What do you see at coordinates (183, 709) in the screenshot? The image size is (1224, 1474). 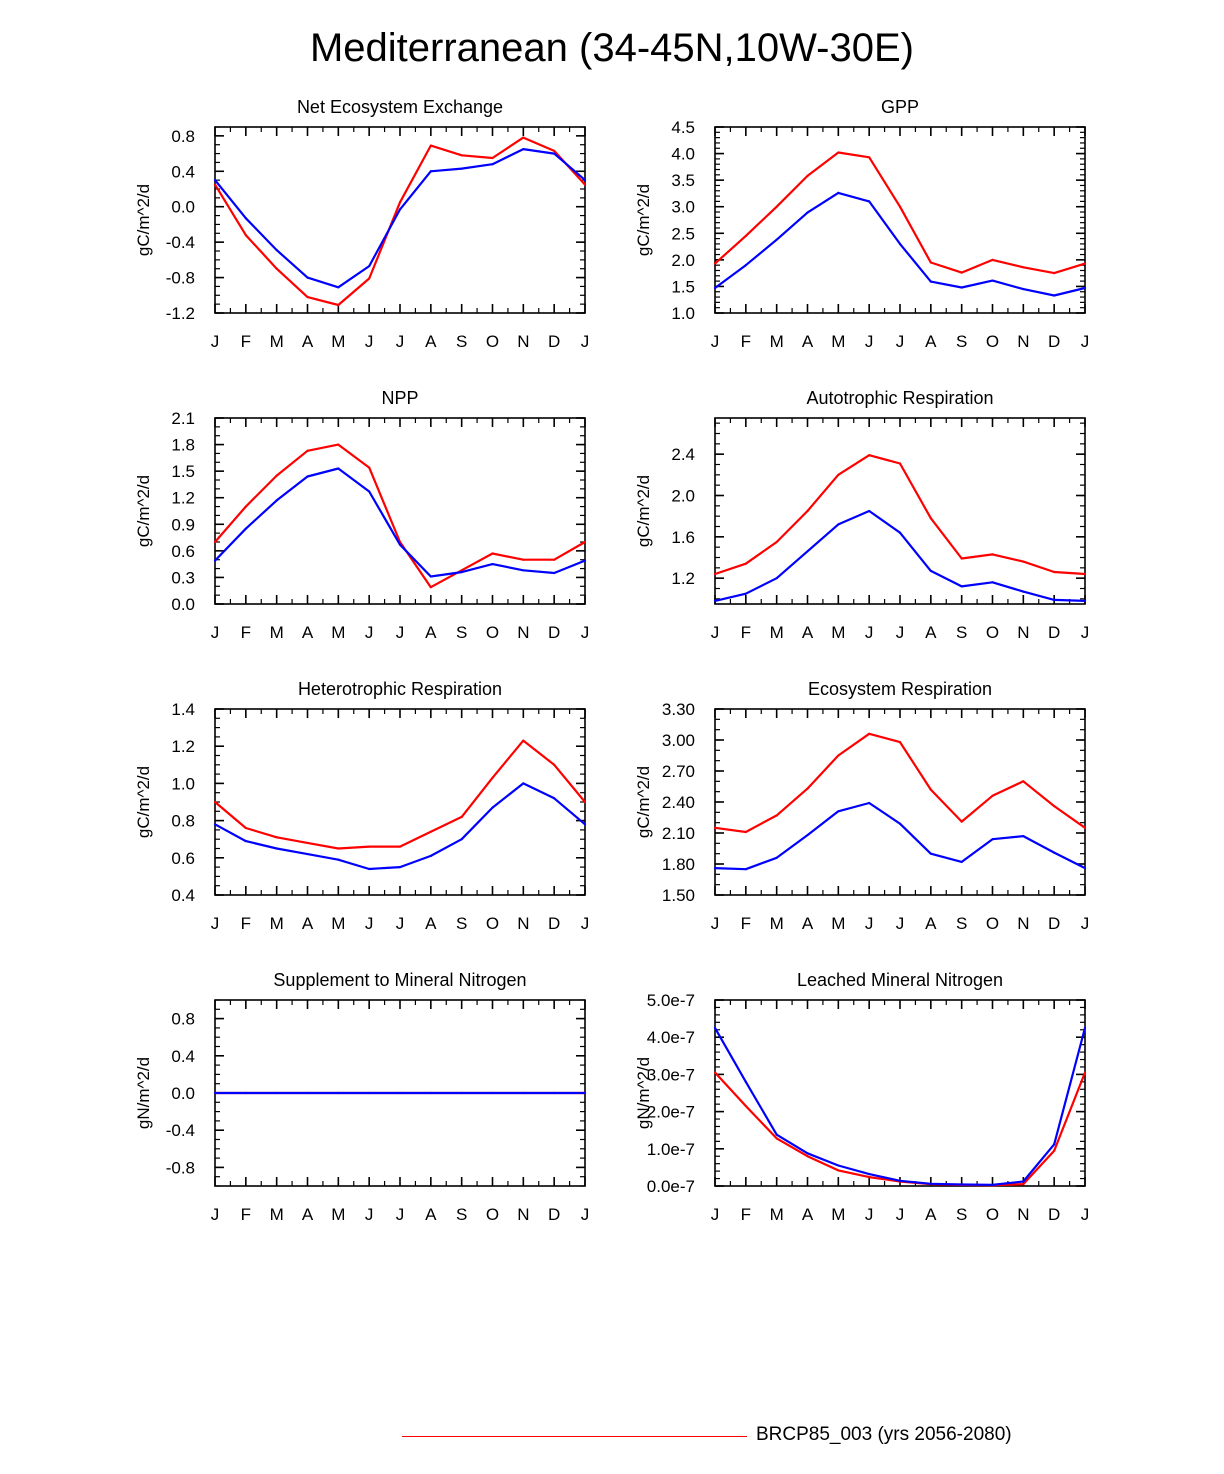 I see `y-tick-label: 1.4` at bounding box center [183, 709].